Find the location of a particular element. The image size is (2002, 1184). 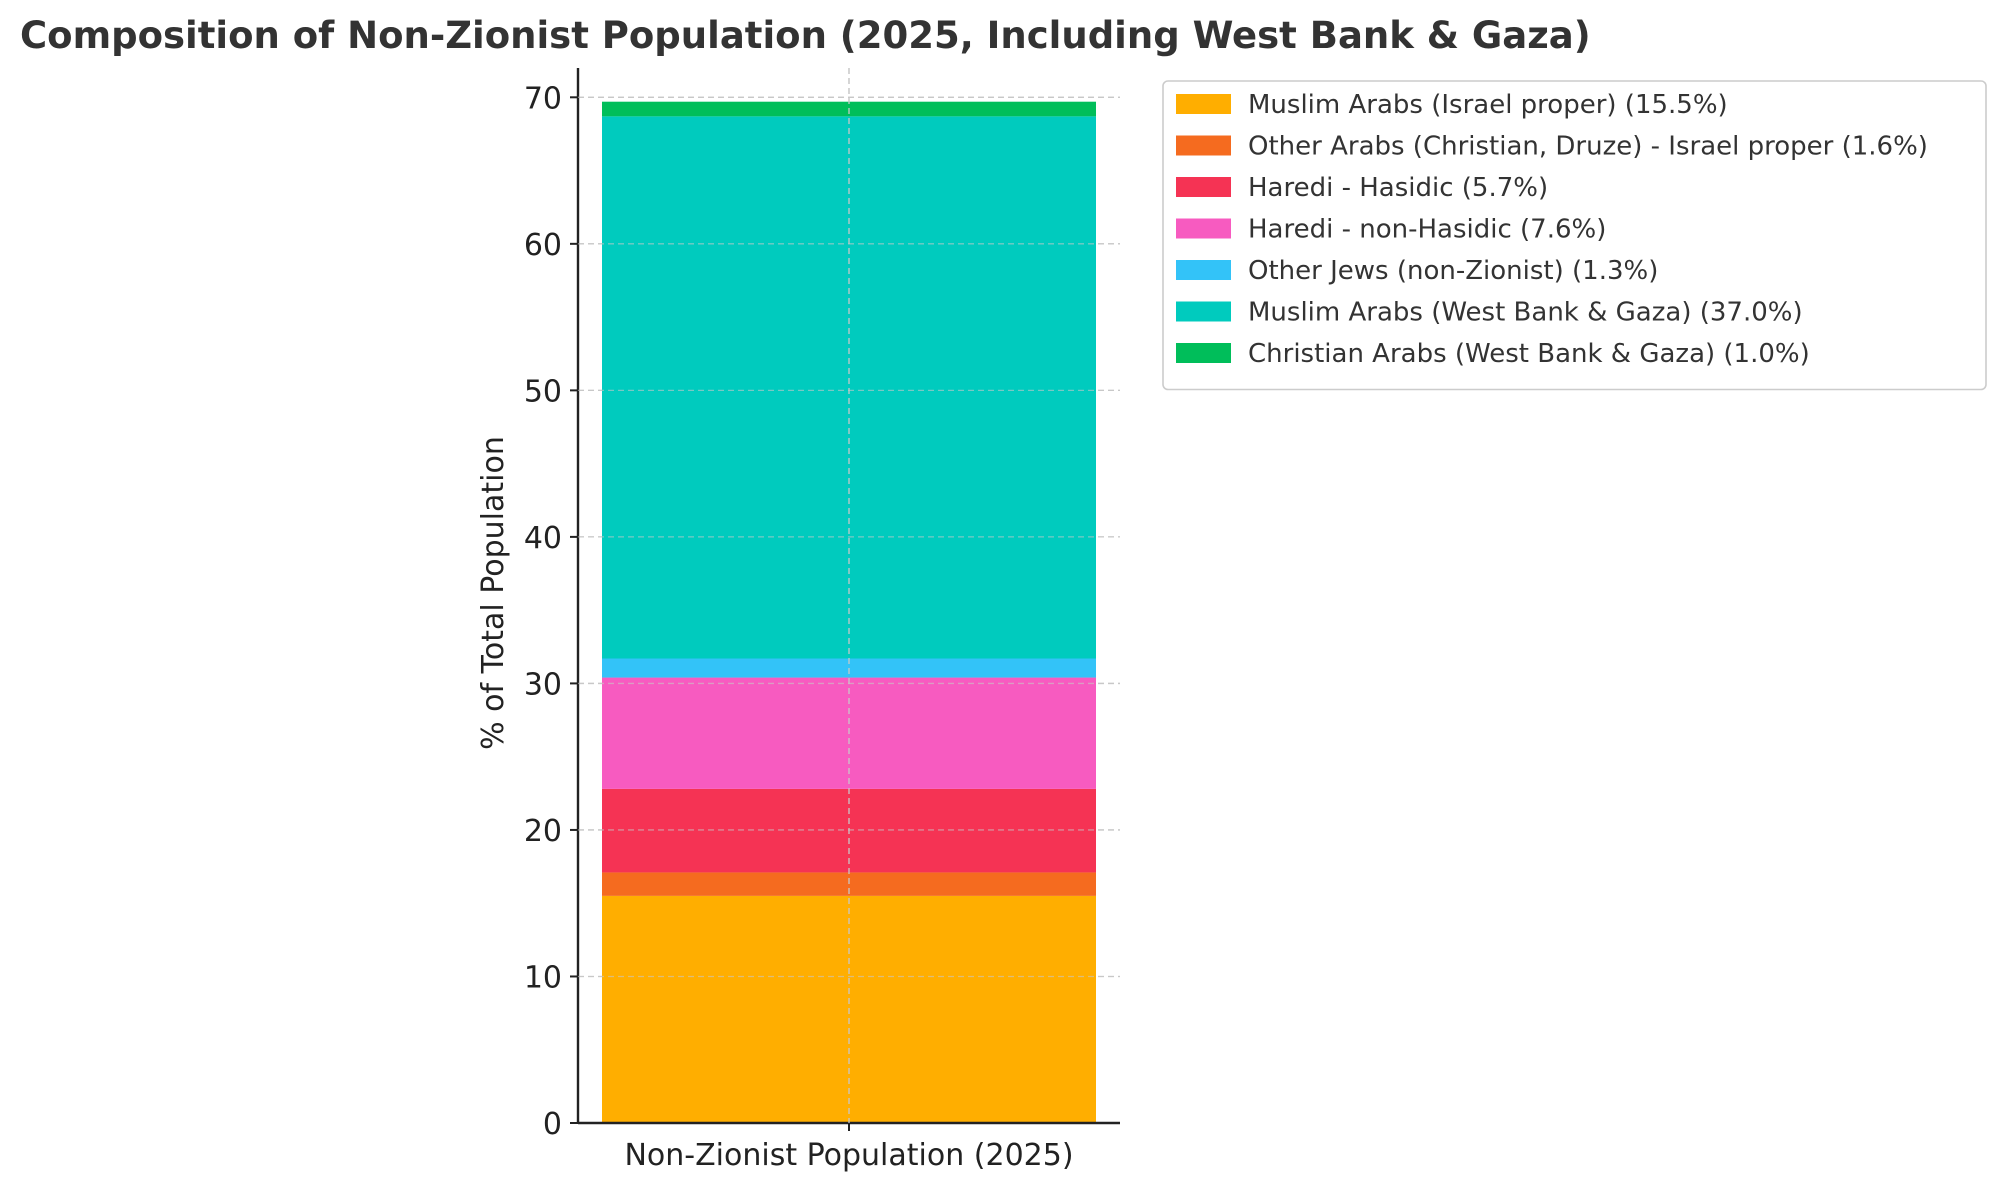

y-tick-label: 60 is located at coordinates (543, 245).